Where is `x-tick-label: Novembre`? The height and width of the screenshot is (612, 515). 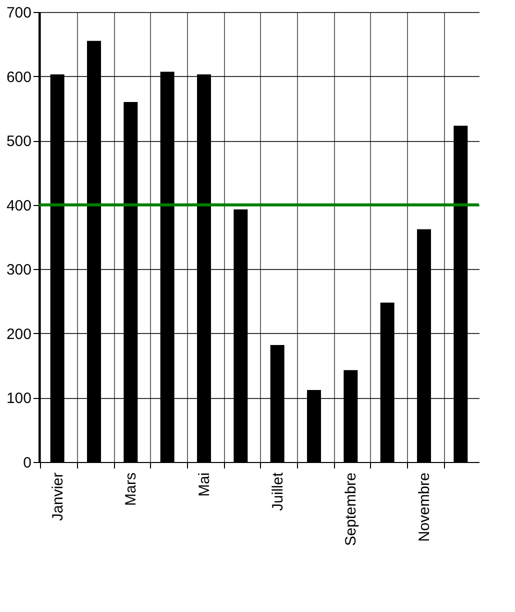
x-tick-label: Novembre is located at coordinates (424, 507).